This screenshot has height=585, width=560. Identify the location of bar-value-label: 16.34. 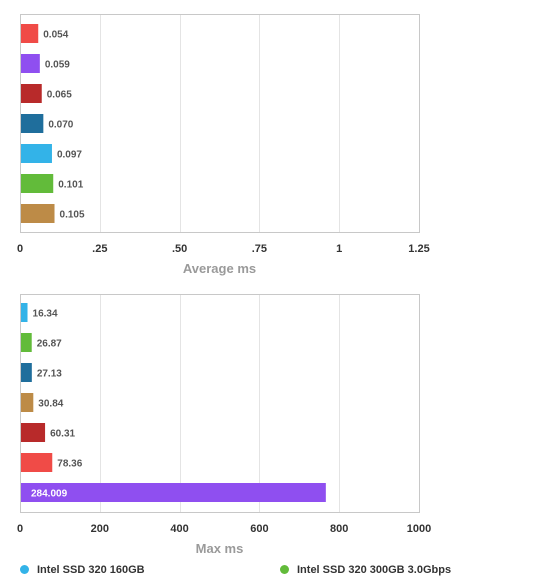
(45, 314).